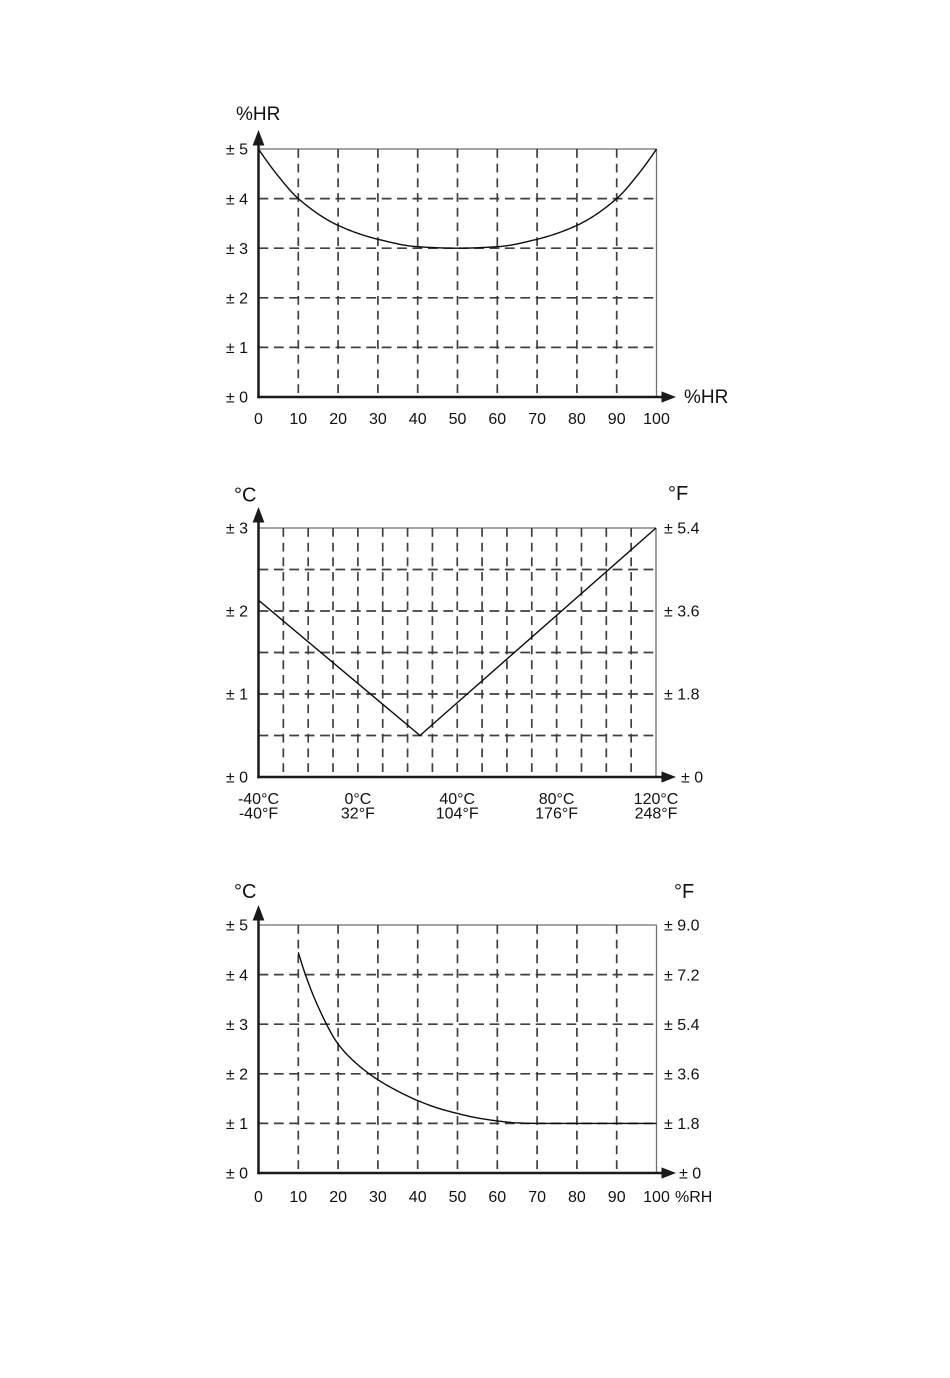 This screenshot has width=950, height=1378. What do you see at coordinates (258, 799) in the screenshot?
I see `svg-text: -40°C` at bounding box center [258, 799].